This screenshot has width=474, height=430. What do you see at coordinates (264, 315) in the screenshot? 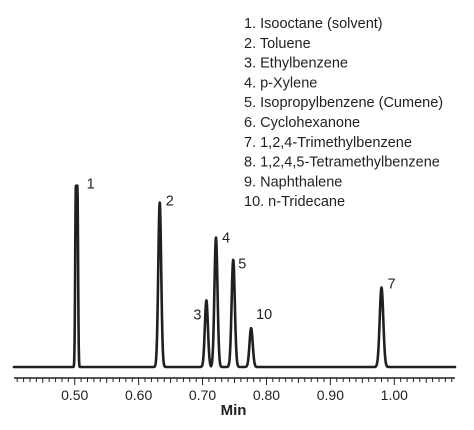
I see `peak-label-10: 10` at bounding box center [264, 315].